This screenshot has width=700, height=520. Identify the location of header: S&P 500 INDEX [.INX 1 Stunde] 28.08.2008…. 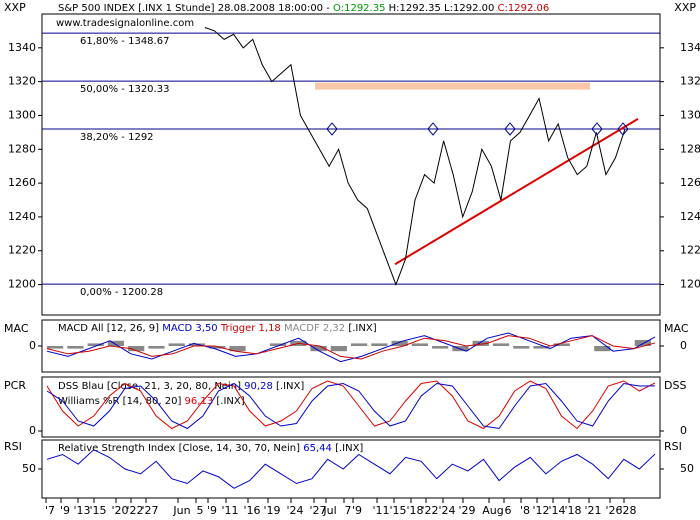
(303, 8).